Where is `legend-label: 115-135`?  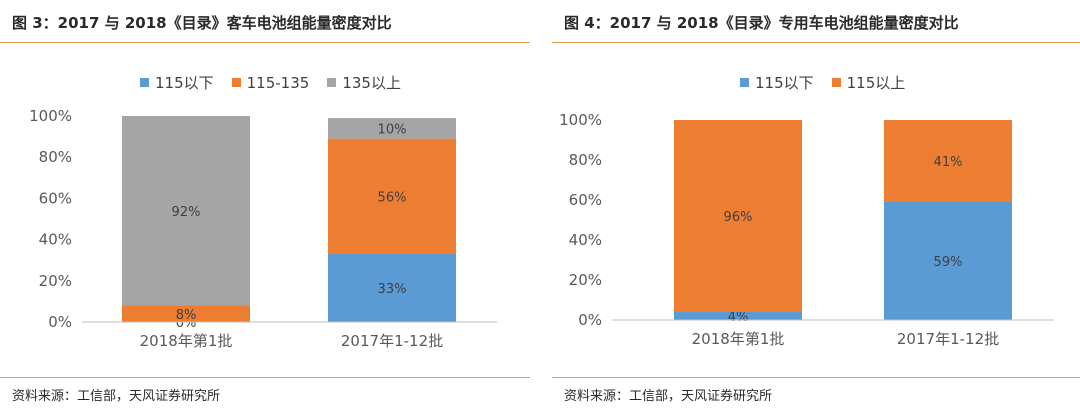 legend-label: 115-135 is located at coordinates (278, 82).